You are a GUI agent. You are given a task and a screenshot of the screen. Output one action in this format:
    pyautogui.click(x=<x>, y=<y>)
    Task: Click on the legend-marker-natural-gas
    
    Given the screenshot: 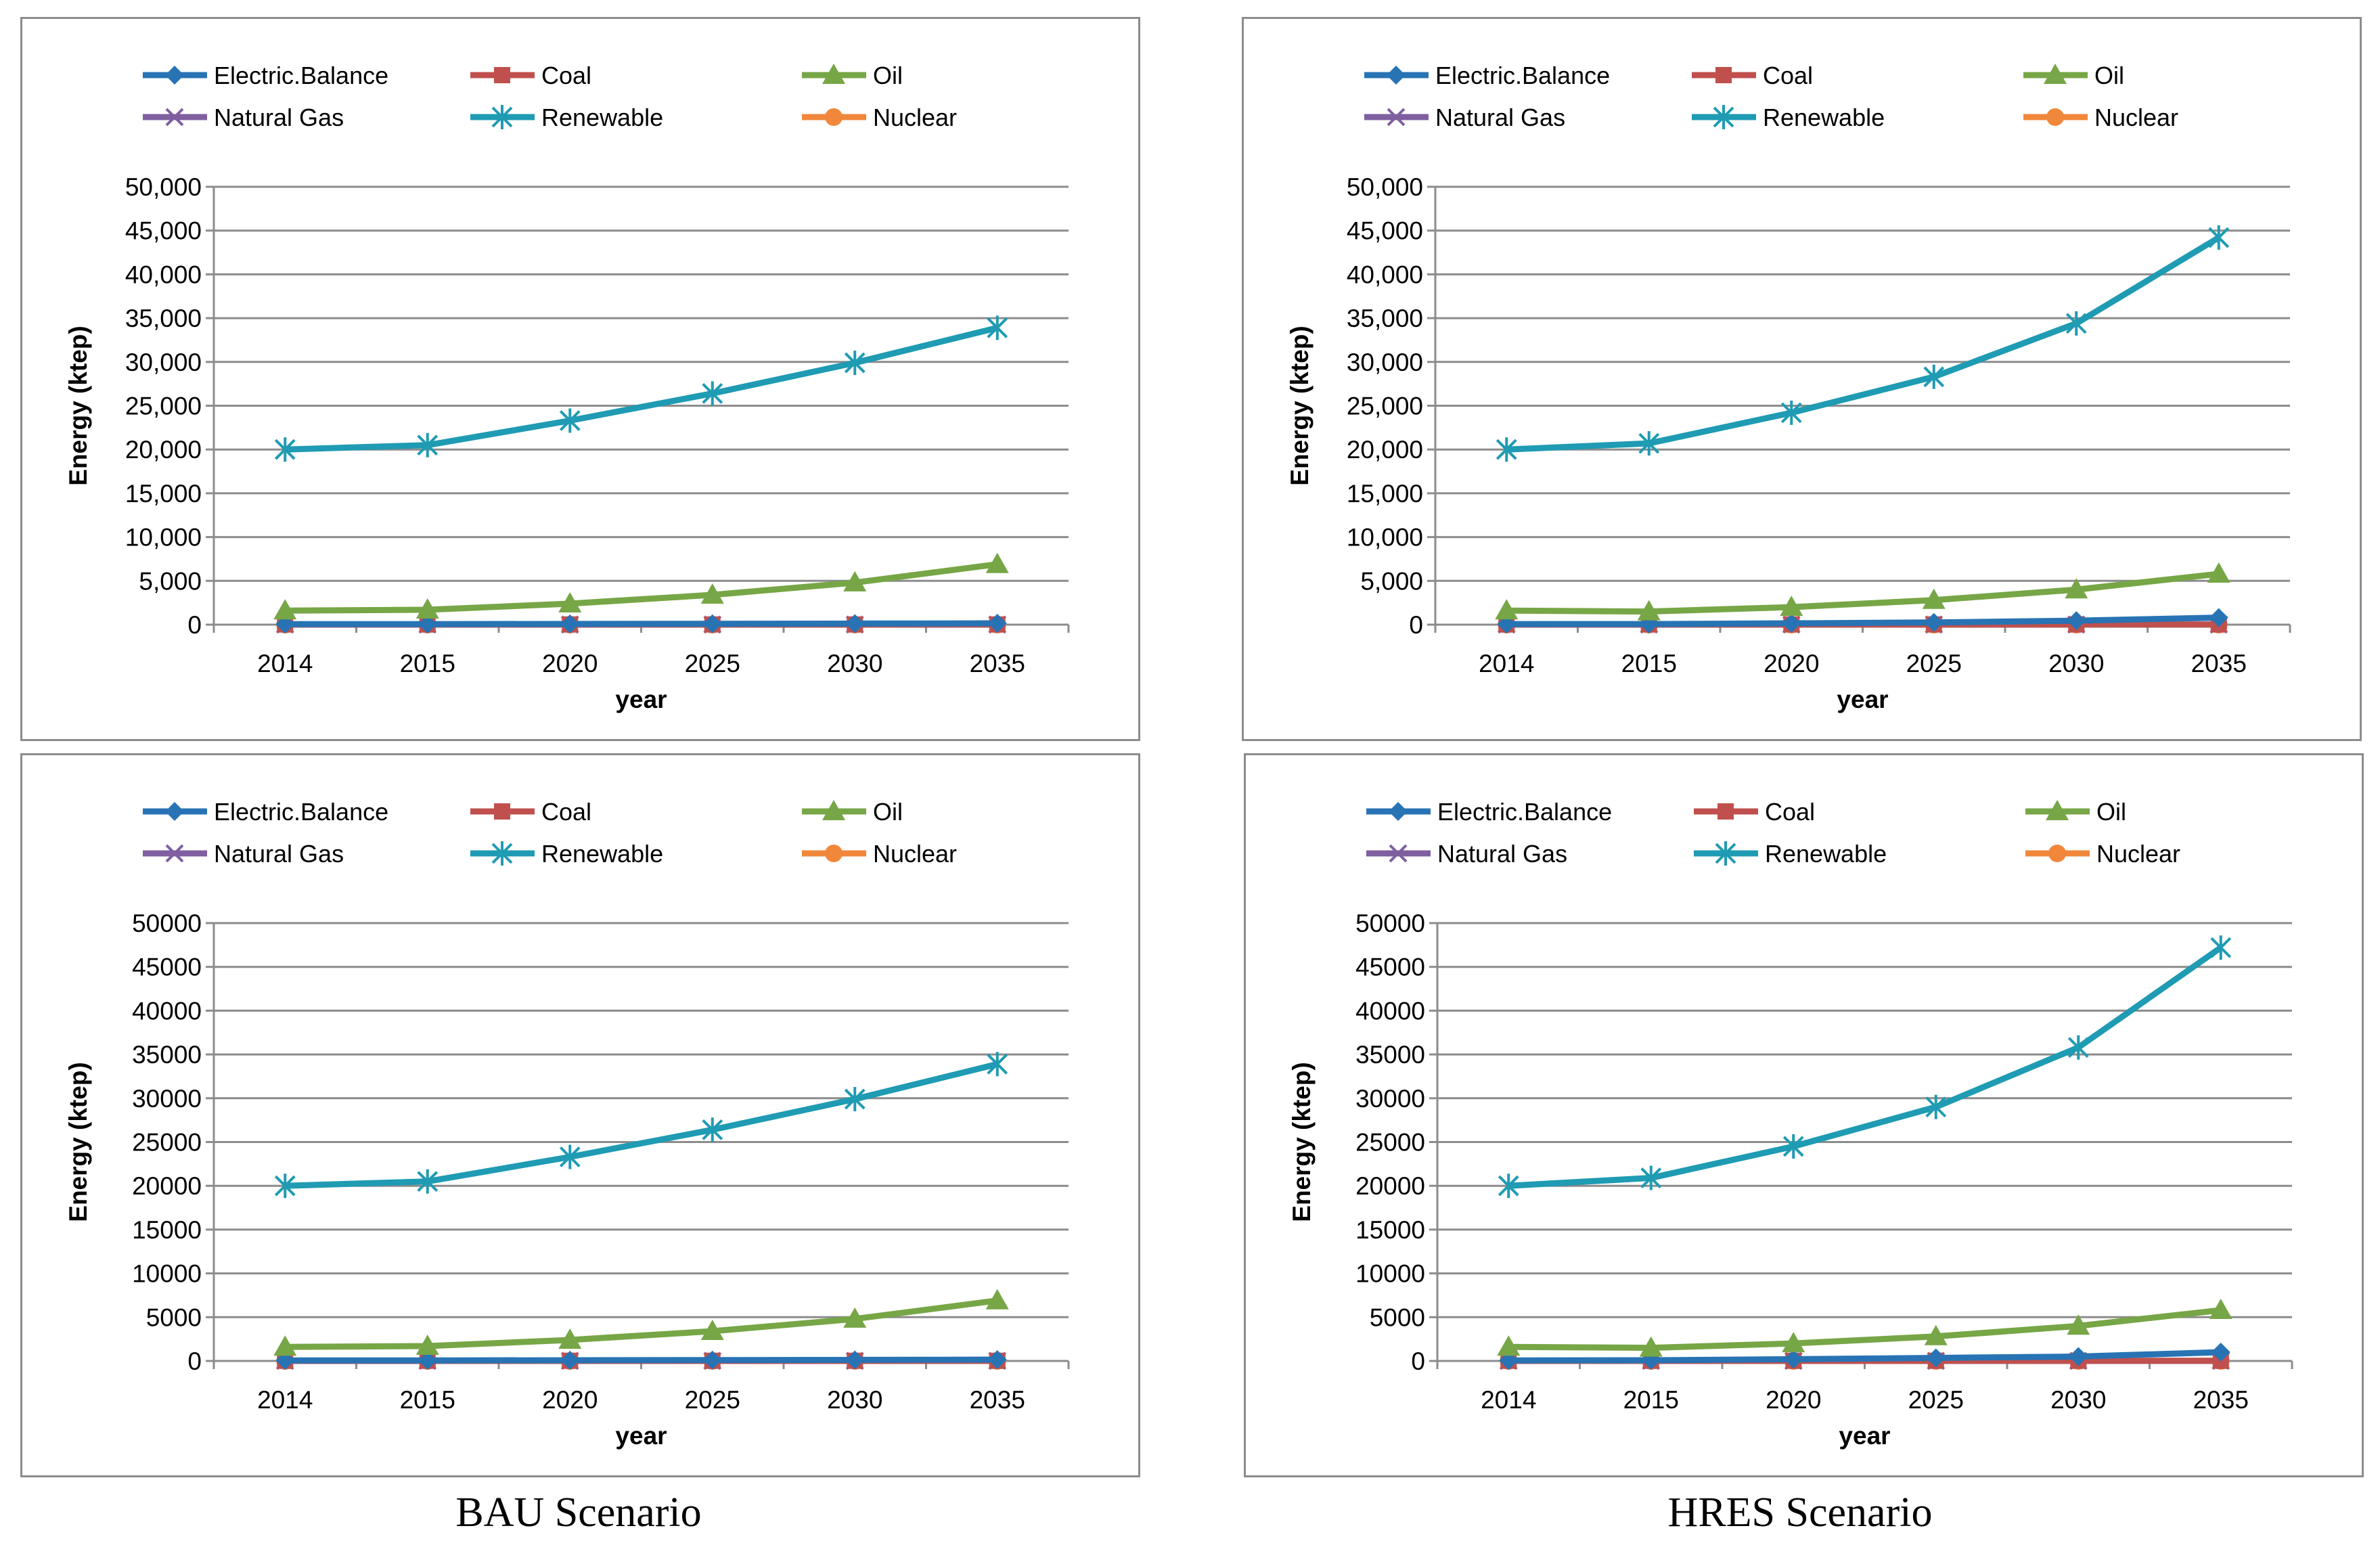 What is the action you would take?
    pyautogui.click(x=1397, y=117)
    